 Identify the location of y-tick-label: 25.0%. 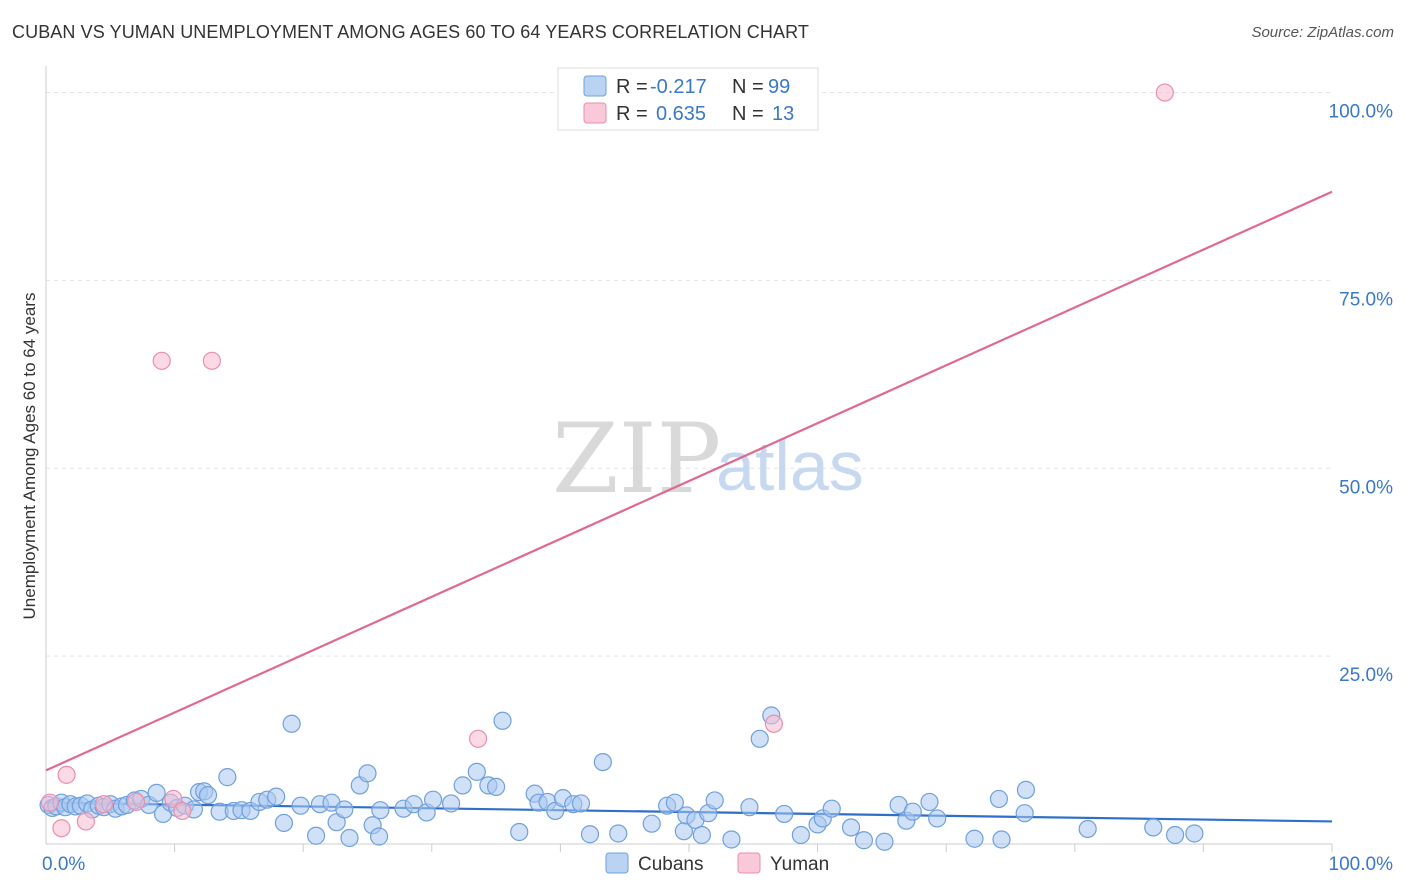
(1366, 675).